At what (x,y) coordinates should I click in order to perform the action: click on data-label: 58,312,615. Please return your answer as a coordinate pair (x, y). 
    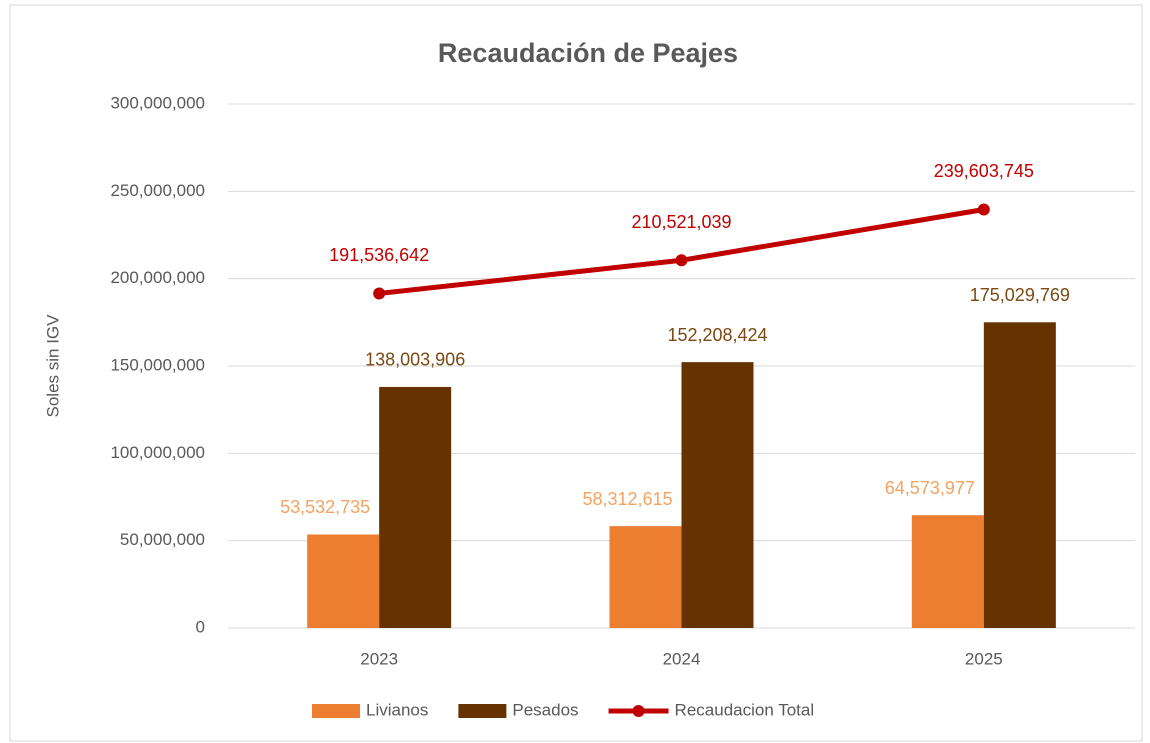
    Looking at the image, I should click on (627, 499).